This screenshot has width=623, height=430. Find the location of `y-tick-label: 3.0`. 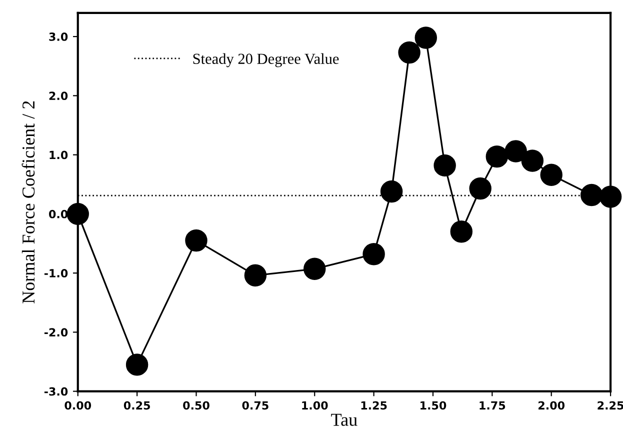

y-tick-label: 3.0 is located at coordinates (58, 36).